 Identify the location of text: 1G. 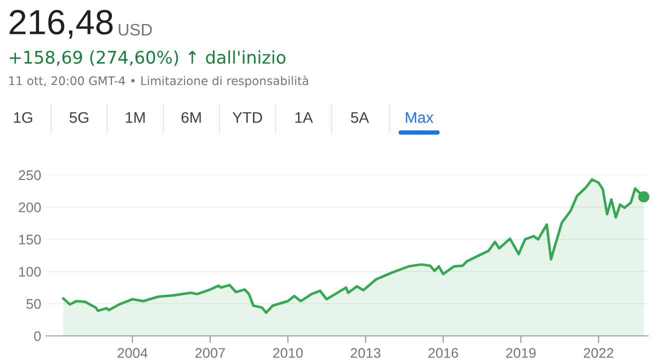
(23, 117).